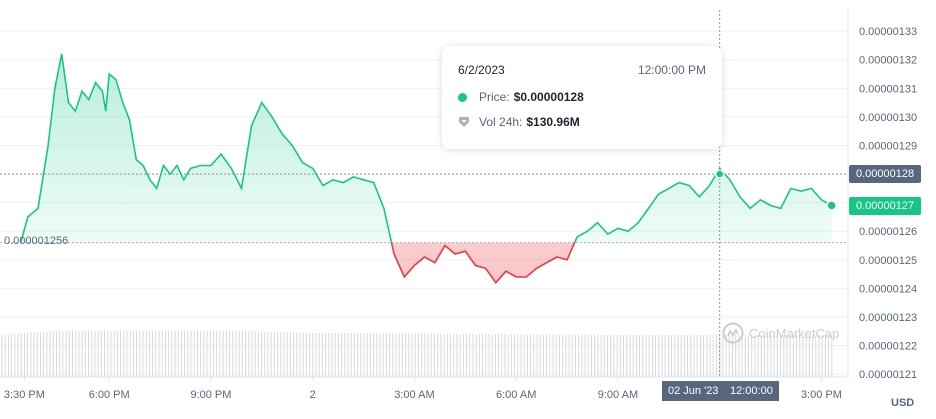  I want to click on y-tick-label: 0.00000133, so click(888, 32).